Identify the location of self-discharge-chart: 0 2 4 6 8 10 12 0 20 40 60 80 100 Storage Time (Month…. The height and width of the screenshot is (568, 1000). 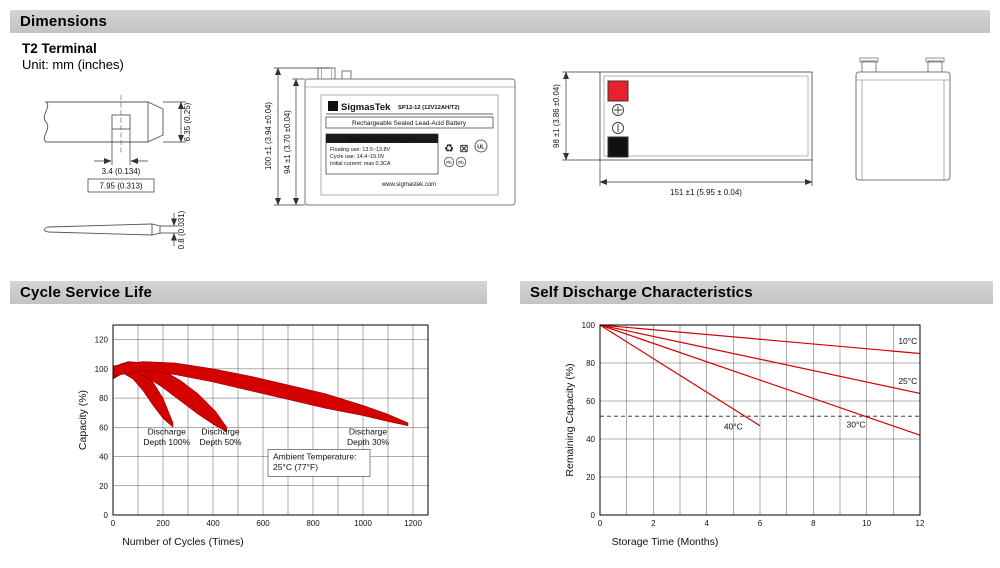
(744, 434).